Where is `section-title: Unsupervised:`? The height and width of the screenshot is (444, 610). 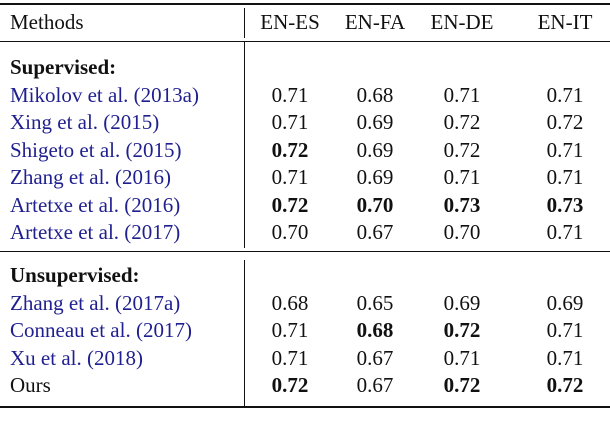
section-title: Unsupervised: is located at coordinates (75, 275).